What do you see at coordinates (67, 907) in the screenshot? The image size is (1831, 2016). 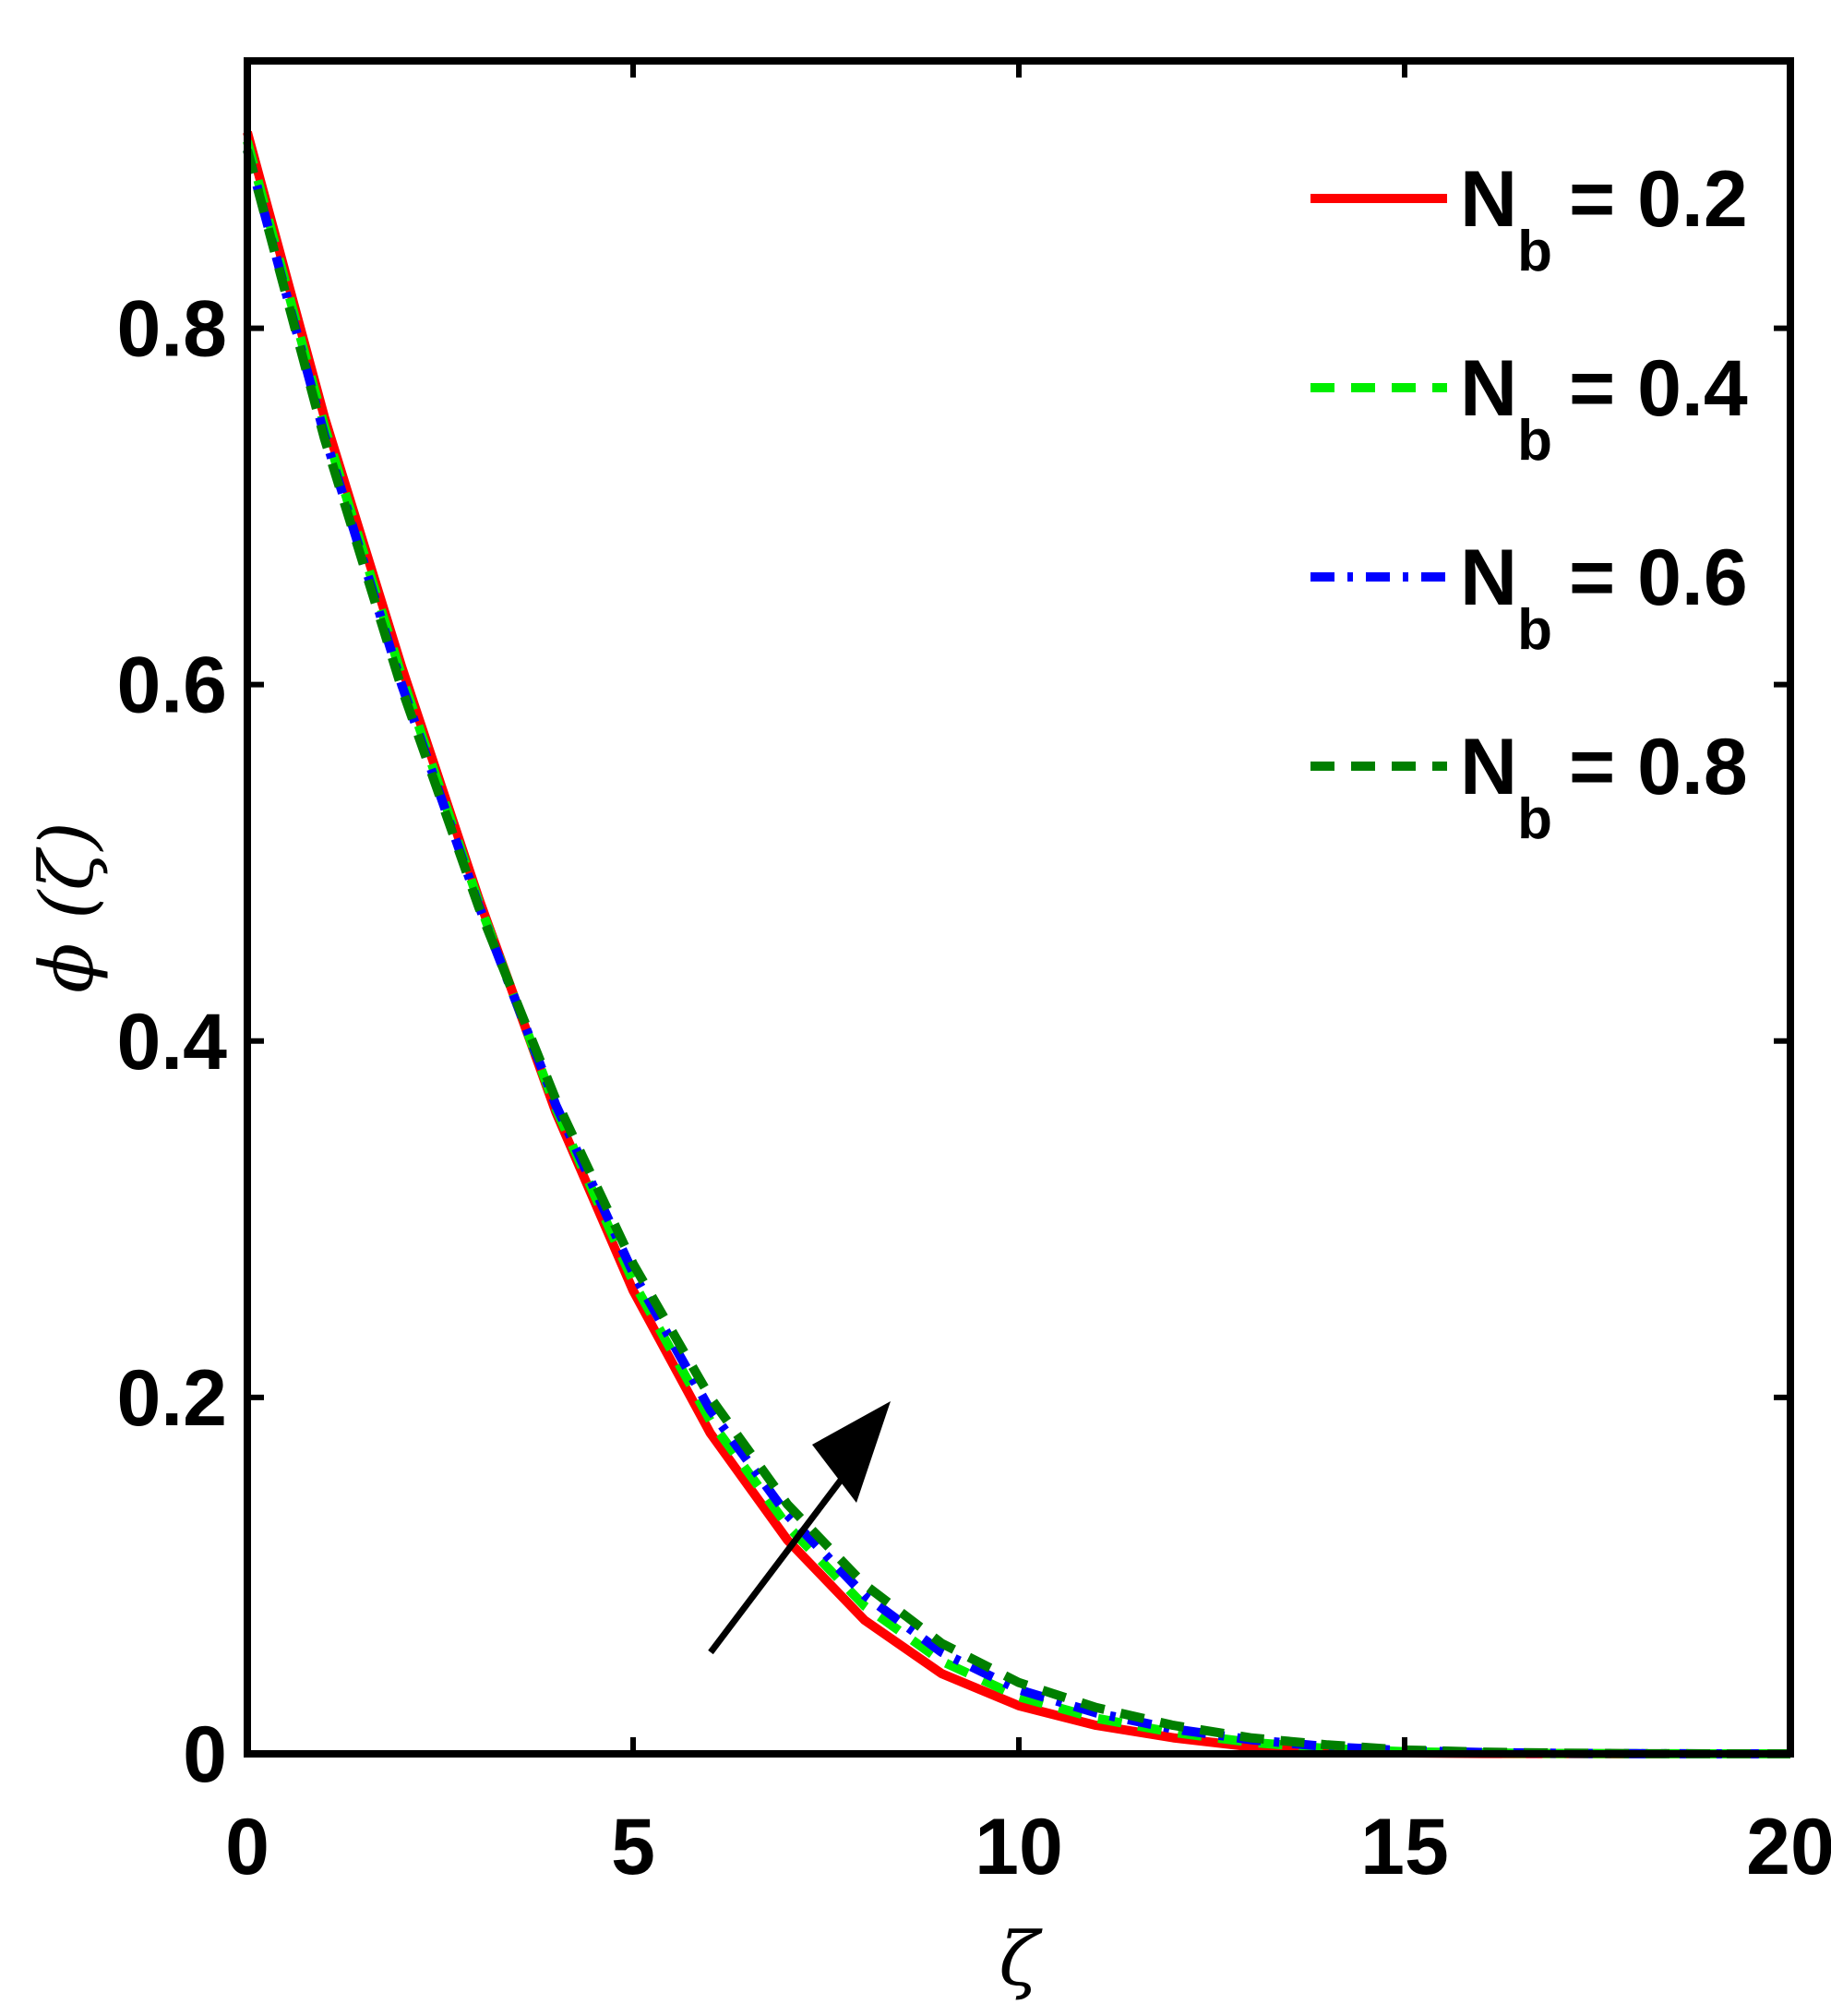 I see `y-axis-label: ϕ (ζ)` at bounding box center [67, 907].